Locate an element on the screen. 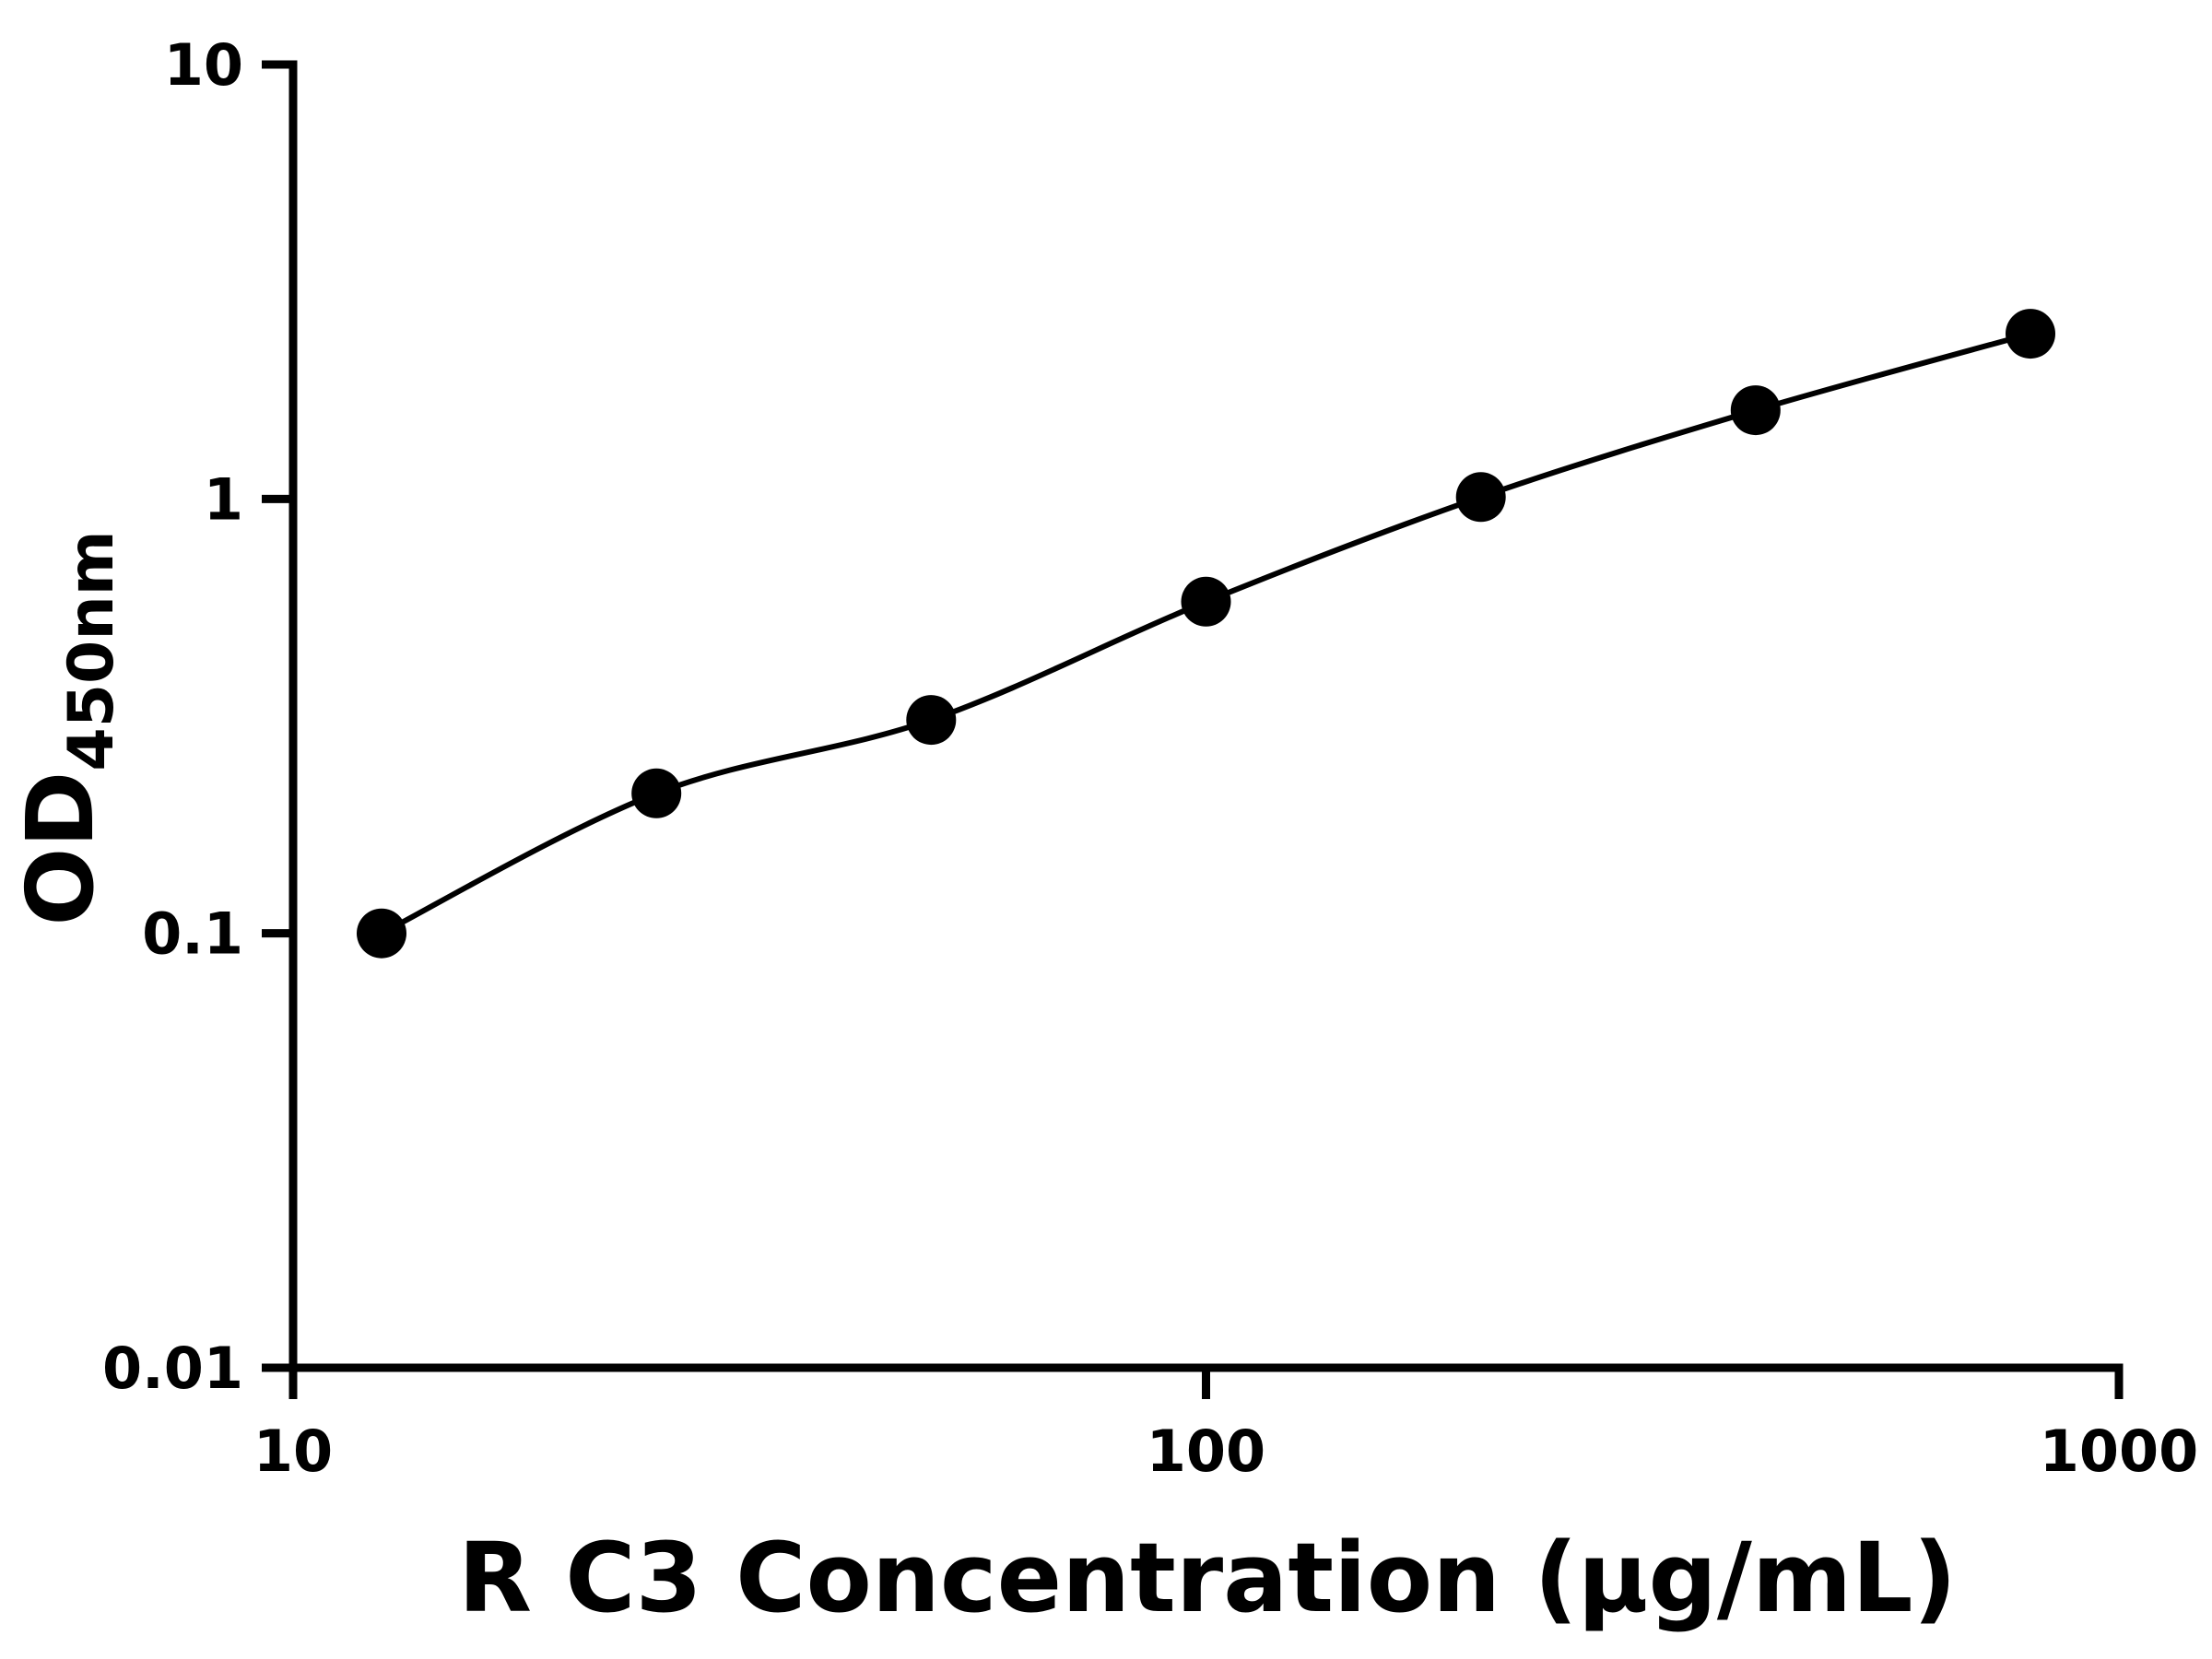 This screenshot has height=1659, width=2212. y-axis-title-main: OD is located at coordinates (60, 848).